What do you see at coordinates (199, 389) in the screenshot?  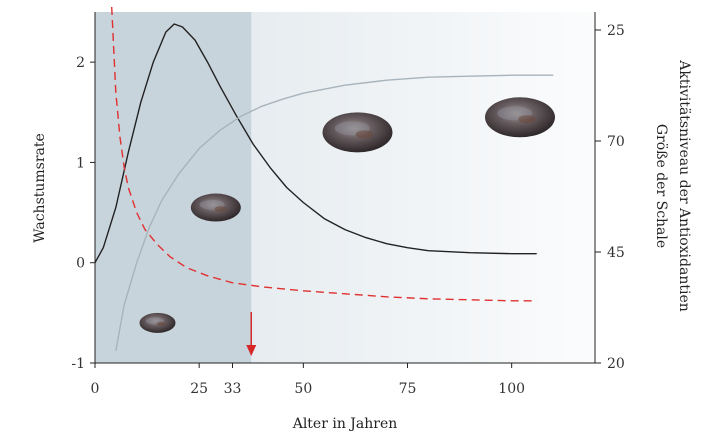 I see `x-tick-label: 25` at bounding box center [199, 389].